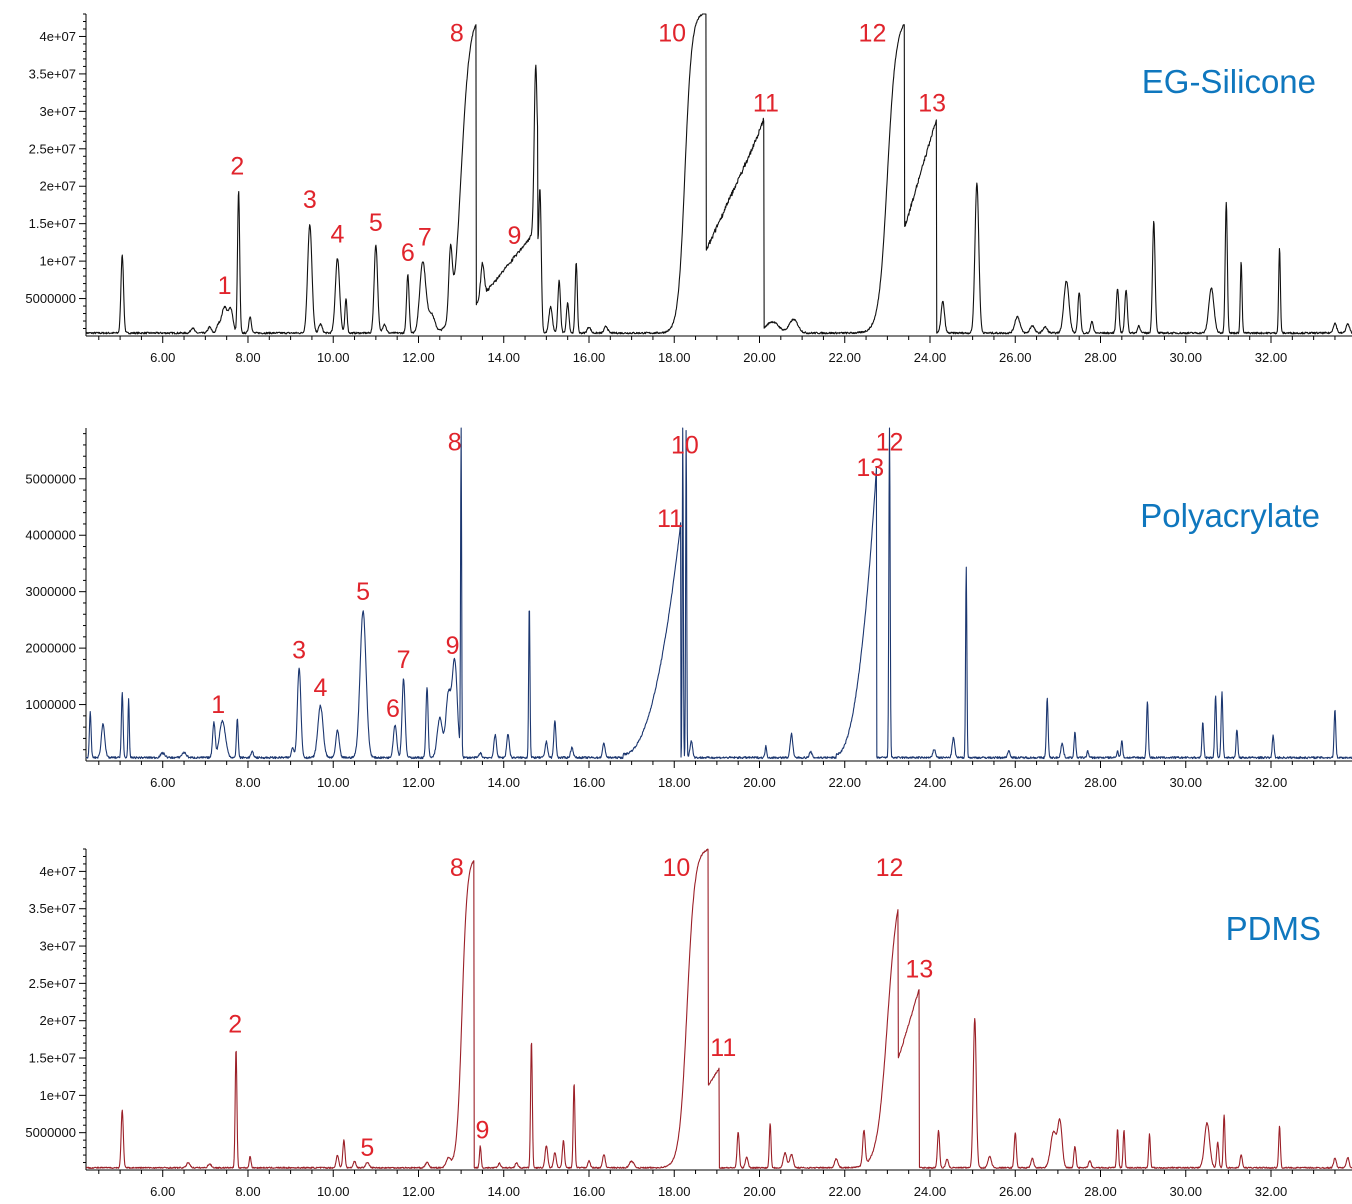 The width and height of the screenshot is (1352, 1204). I want to click on y-tick-label: 2000000, so click(50, 648).